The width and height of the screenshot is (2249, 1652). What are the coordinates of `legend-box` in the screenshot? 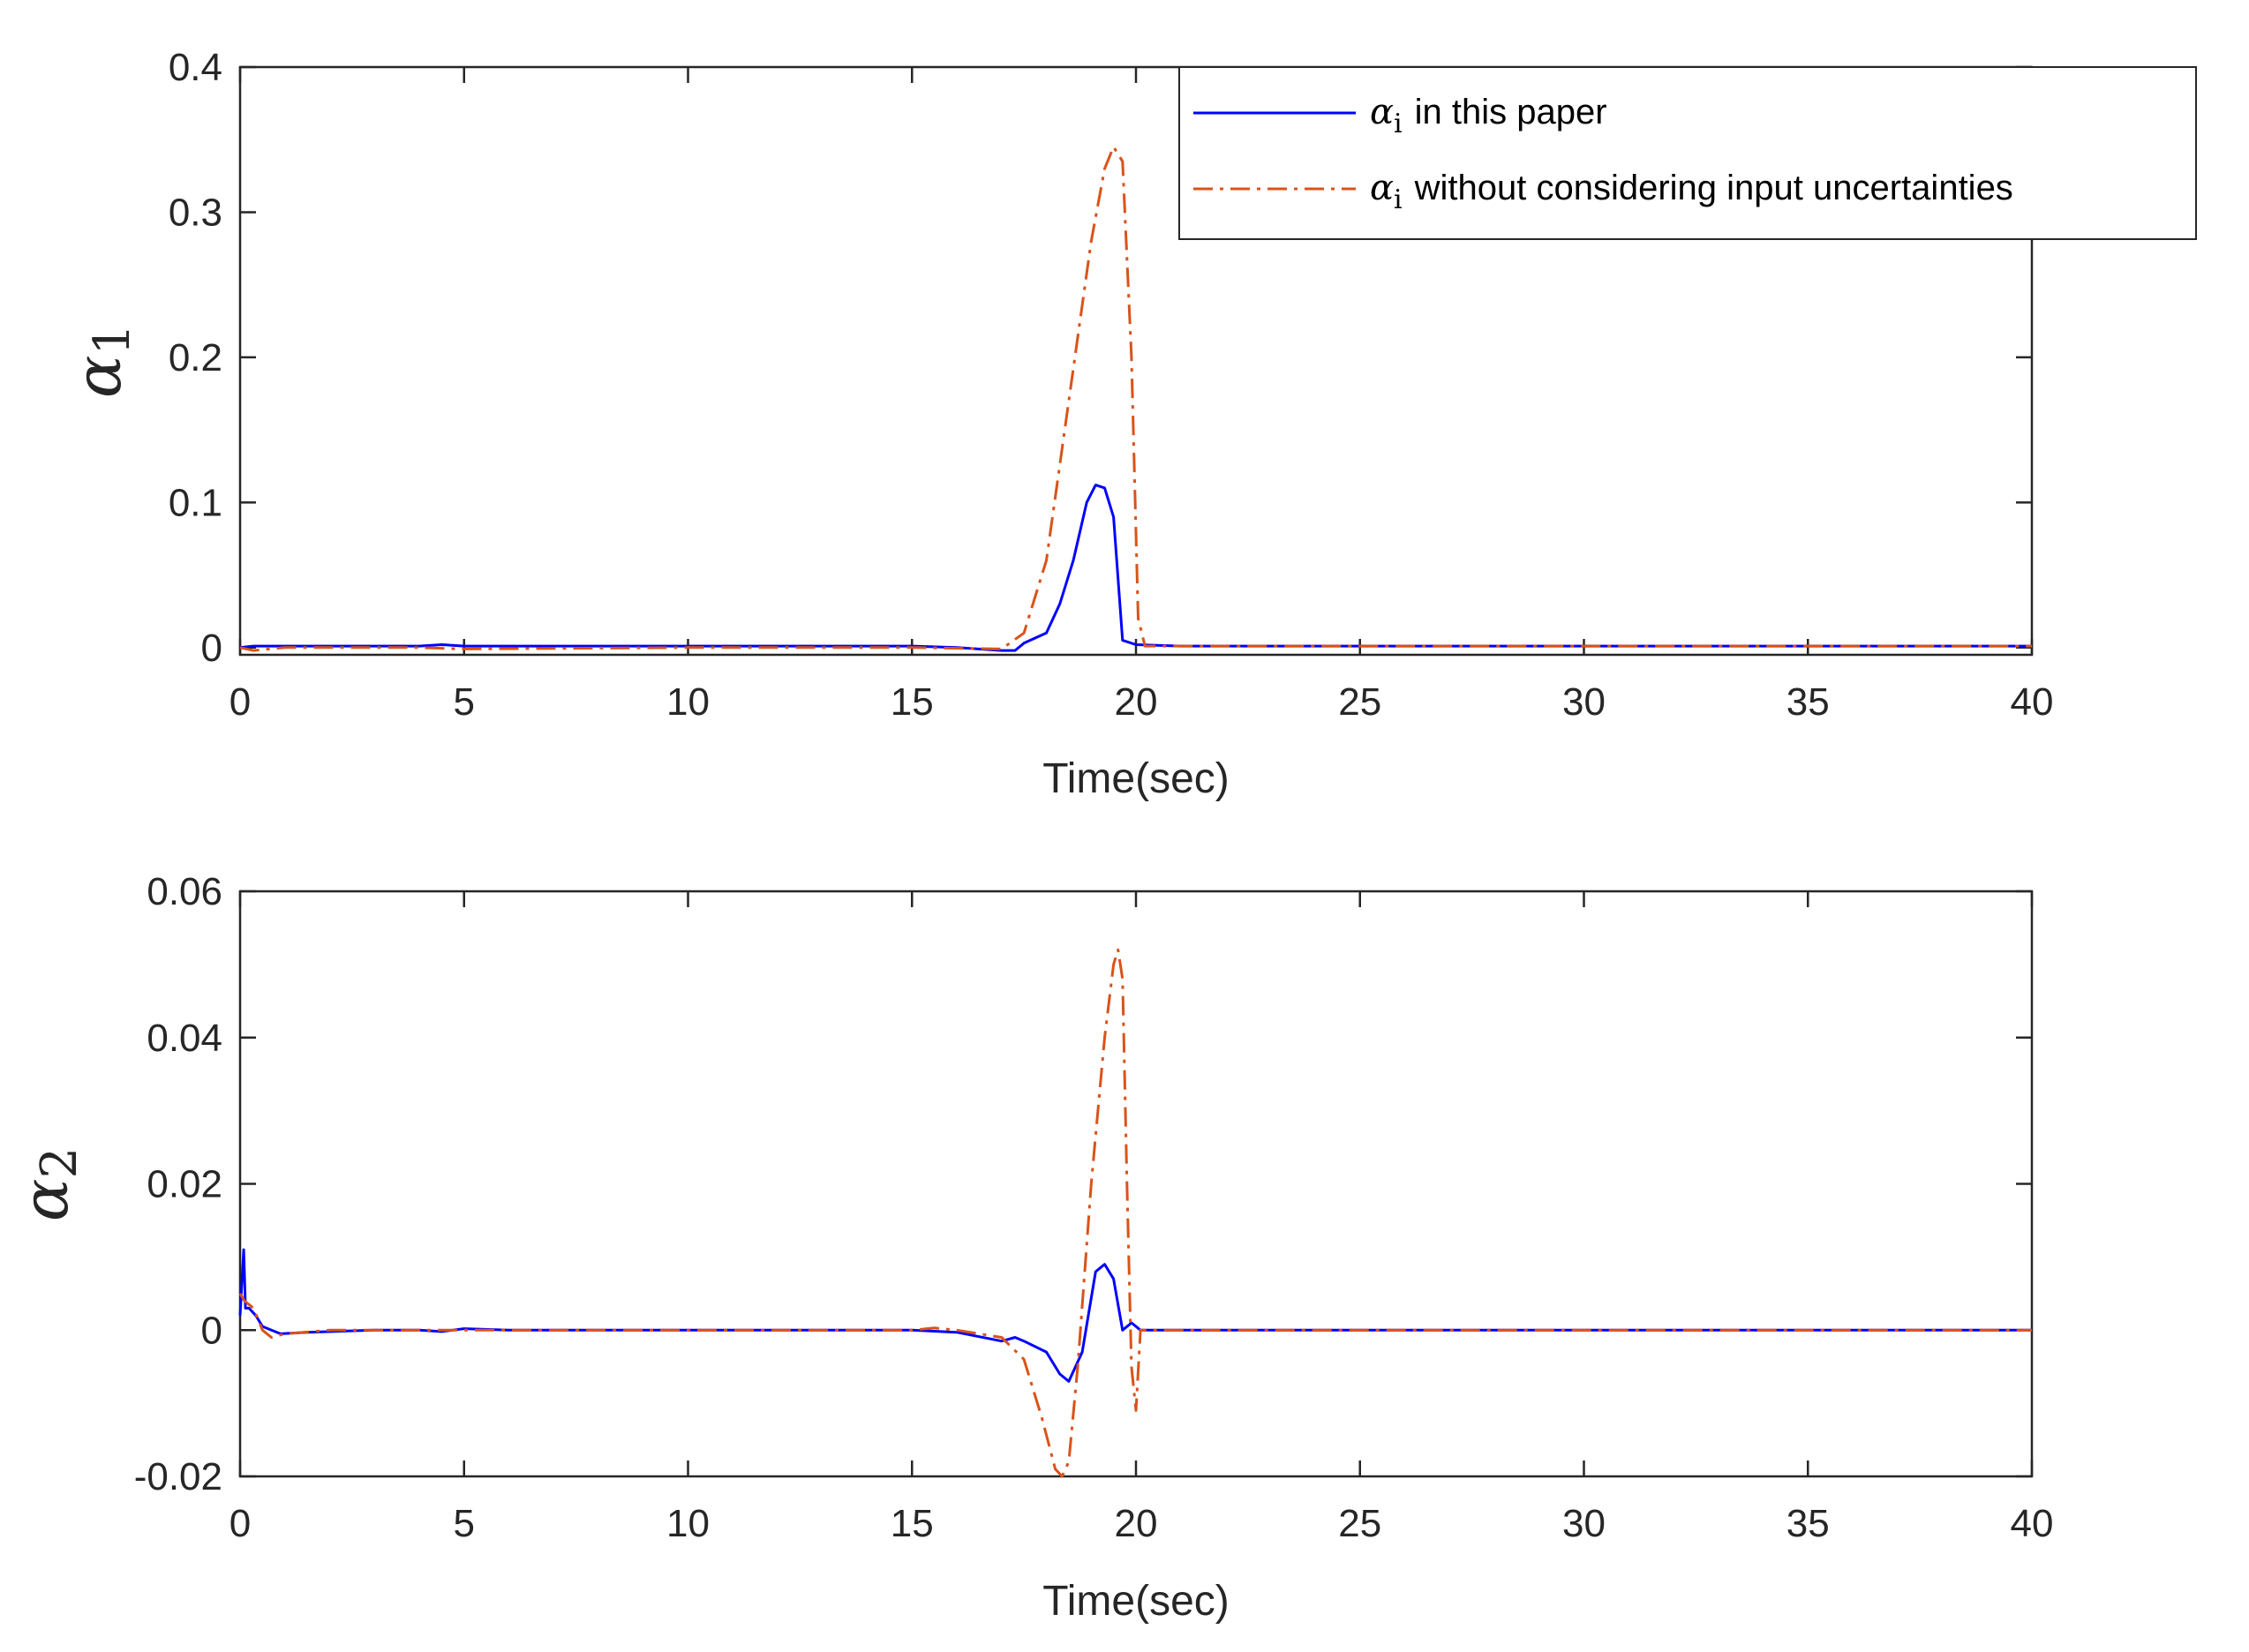 It's located at (1688, 153).